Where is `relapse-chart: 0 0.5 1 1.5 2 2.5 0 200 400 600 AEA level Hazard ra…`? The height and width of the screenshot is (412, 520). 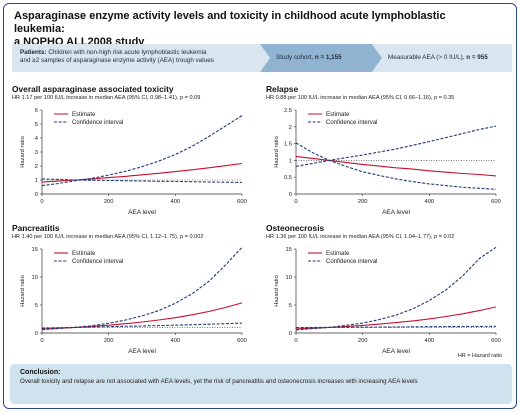 relapse-chart: 0 0.5 1 1.5 2 2.5 0 200 400 600 AEA level Hazard ra… is located at coordinates (387, 162).